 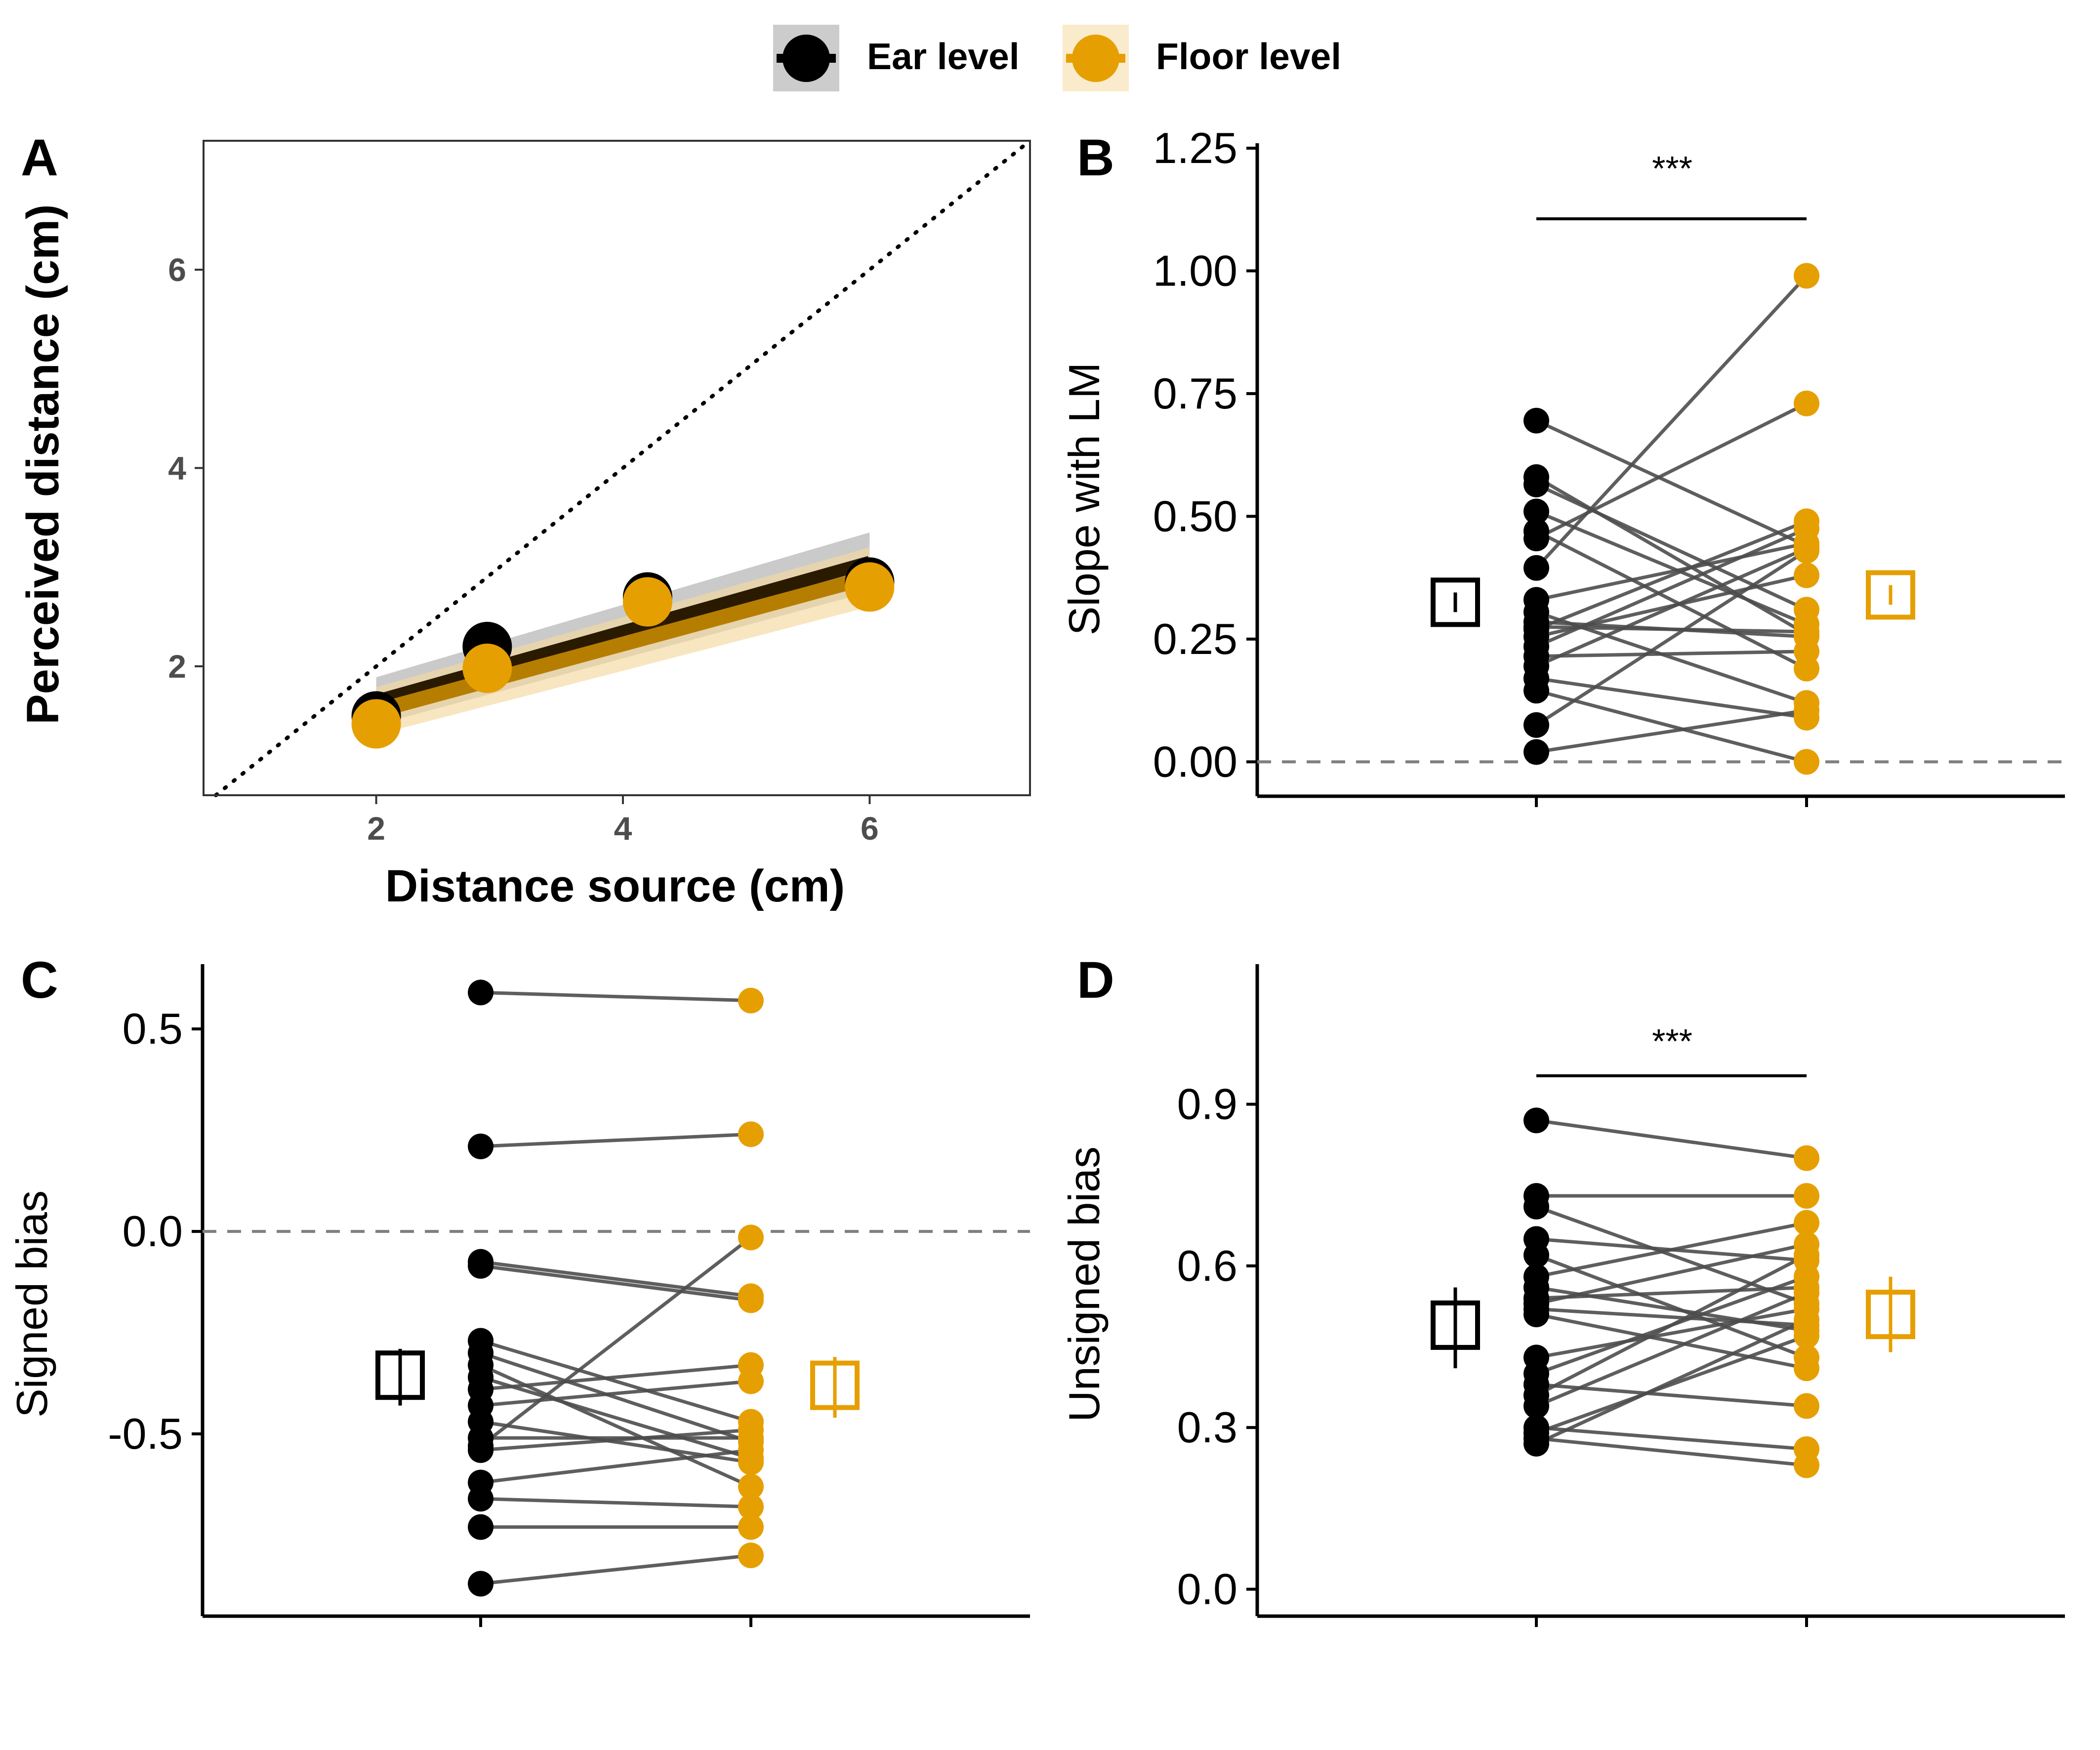 I want to click on panel-a-y-tick-label: 4, so click(x=177, y=468).